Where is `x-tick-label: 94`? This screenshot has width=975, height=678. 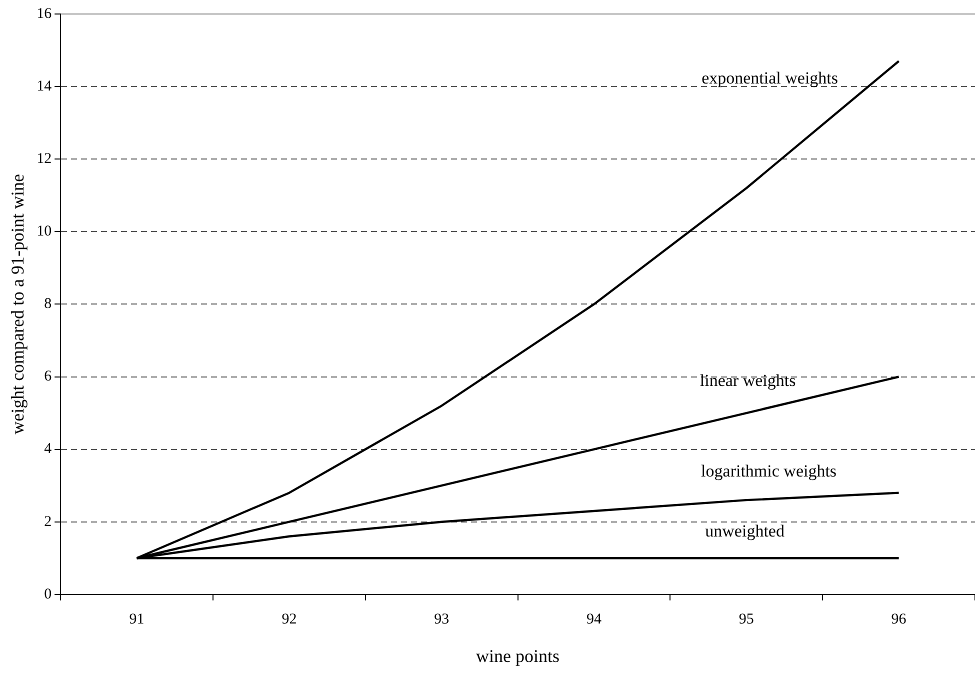
x-tick-label: 94 is located at coordinates (594, 619).